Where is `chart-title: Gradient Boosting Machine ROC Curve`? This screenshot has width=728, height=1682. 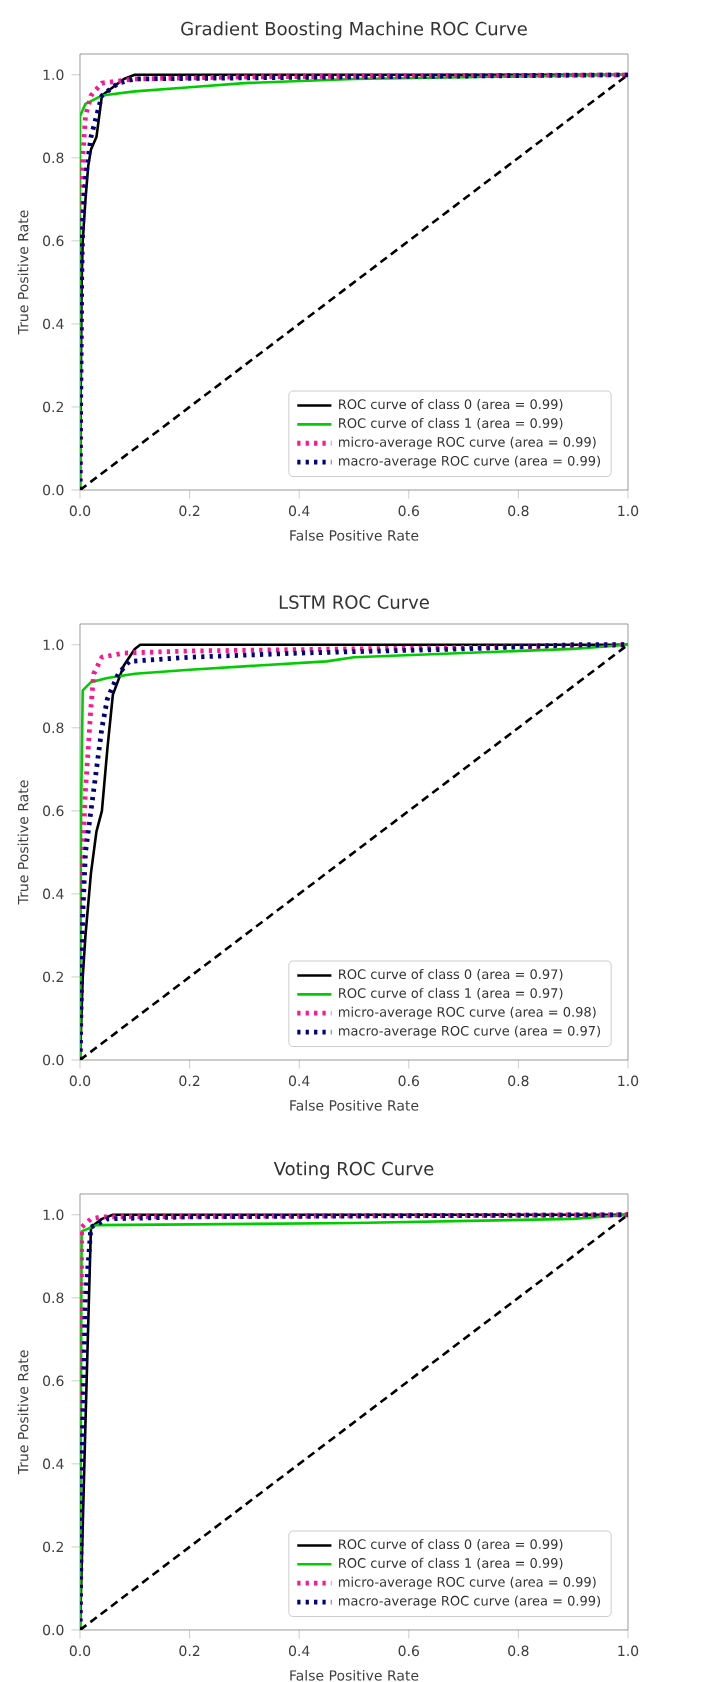 chart-title: Gradient Boosting Machine ROC Curve is located at coordinates (354, 30).